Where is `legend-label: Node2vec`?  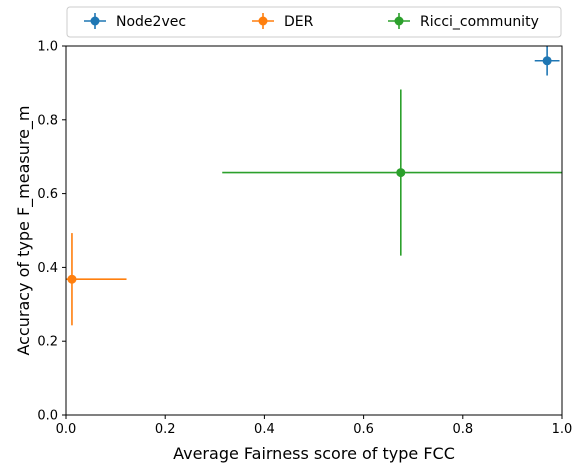
legend-label: Node2vec is located at coordinates (151, 22).